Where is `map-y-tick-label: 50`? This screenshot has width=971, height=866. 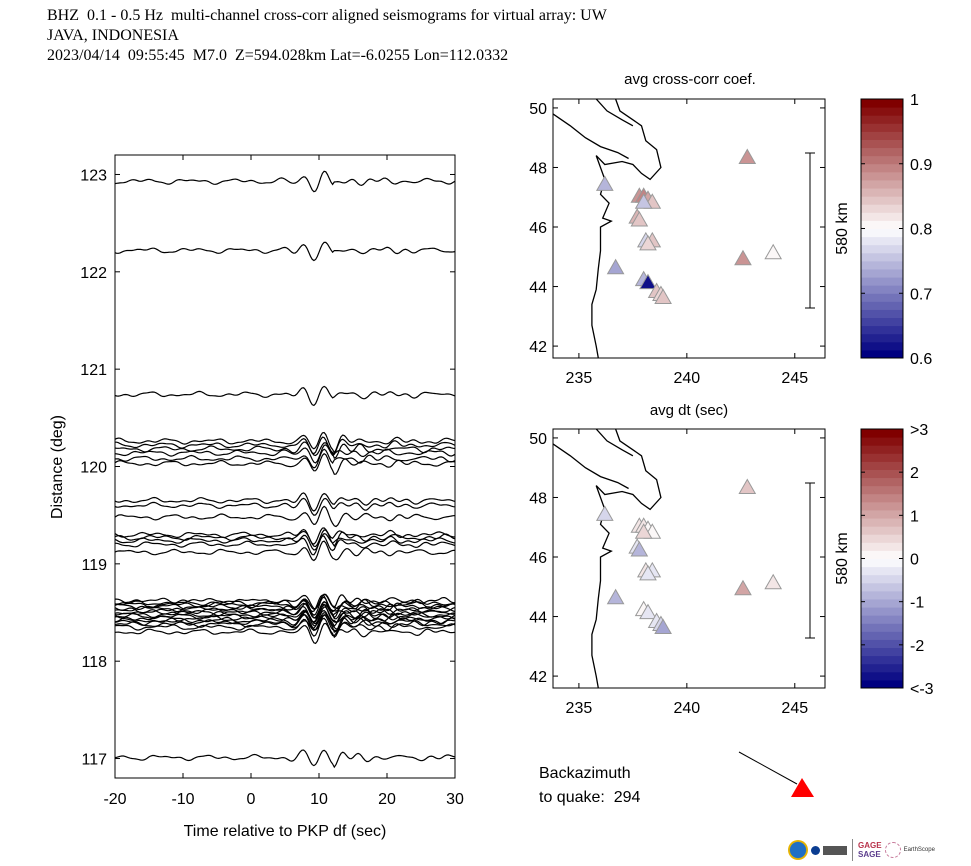
map-y-tick-label: 50 is located at coordinates (538, 439).